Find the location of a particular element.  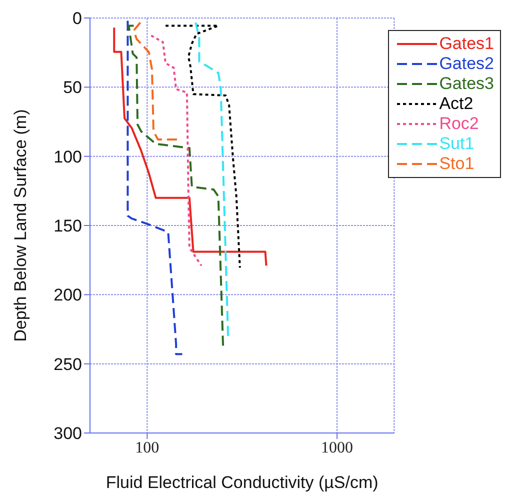

legend-label: Sut1 is located at coordinates (456, 144).